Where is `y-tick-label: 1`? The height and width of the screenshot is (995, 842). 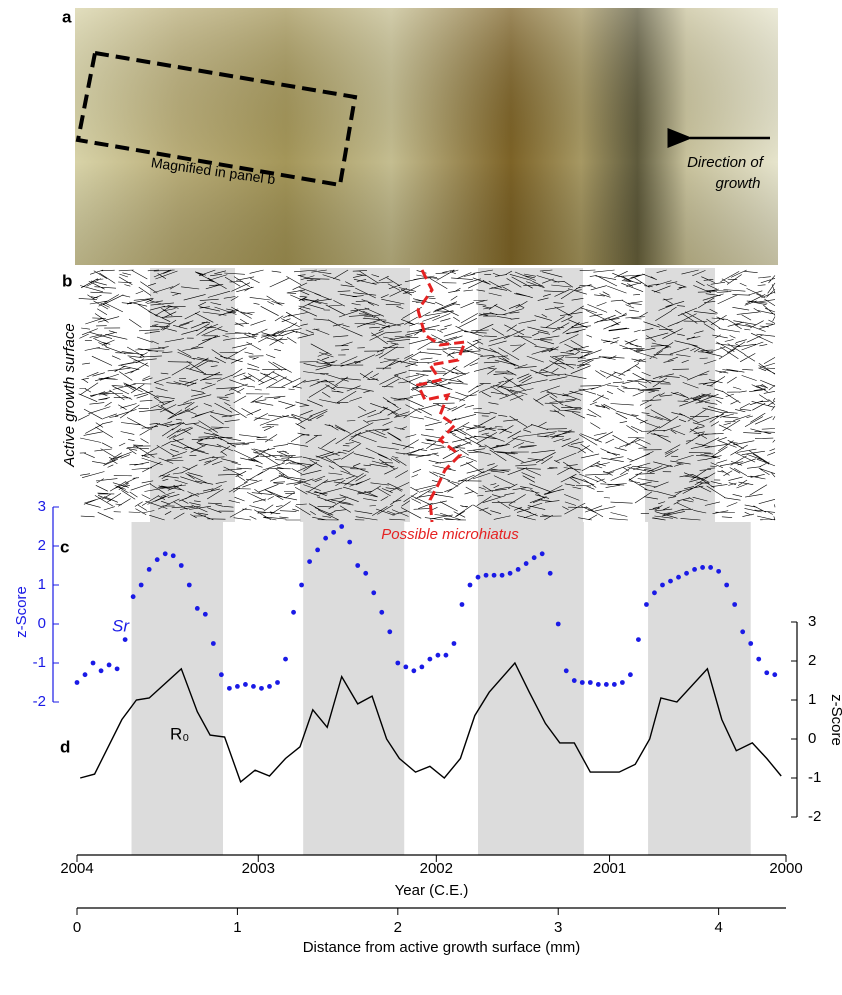 y-tick-label: 1 is located at coordinates (42, 584).